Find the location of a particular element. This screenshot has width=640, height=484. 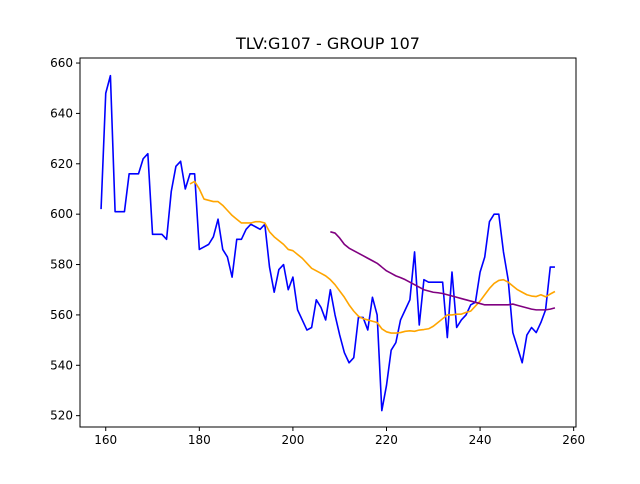

chart-title: TLV:G107 - GROUP 107 is located at coordinates (327, 43).